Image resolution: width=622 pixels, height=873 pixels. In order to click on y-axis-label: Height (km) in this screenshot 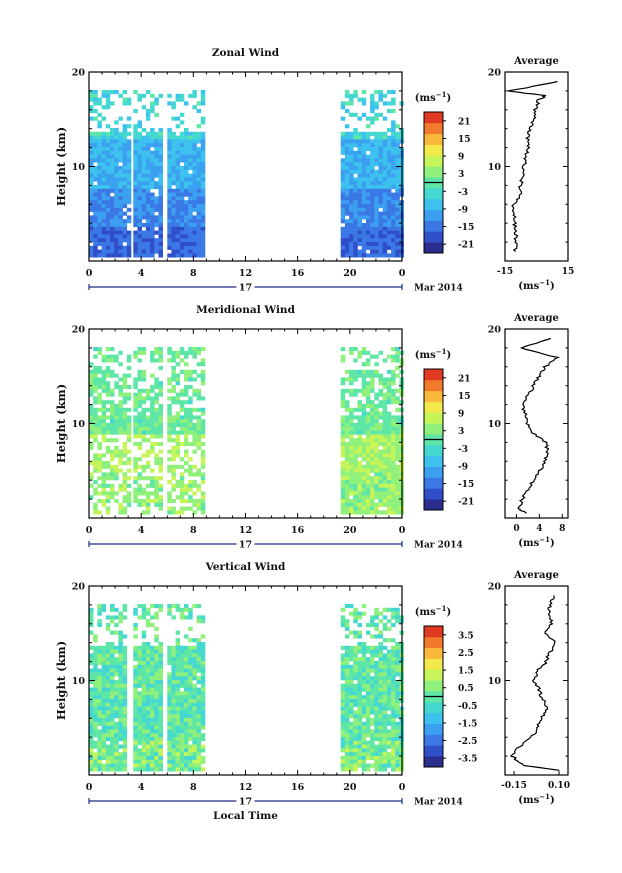, I will do `click(61, 680)`.